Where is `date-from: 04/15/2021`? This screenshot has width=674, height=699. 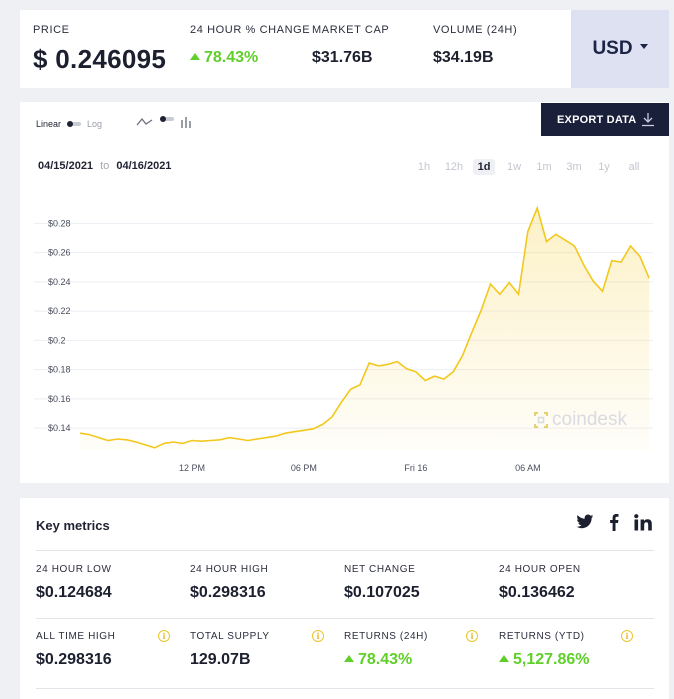
date-from: 04/15/2021 is located at coordinates (66, 166).